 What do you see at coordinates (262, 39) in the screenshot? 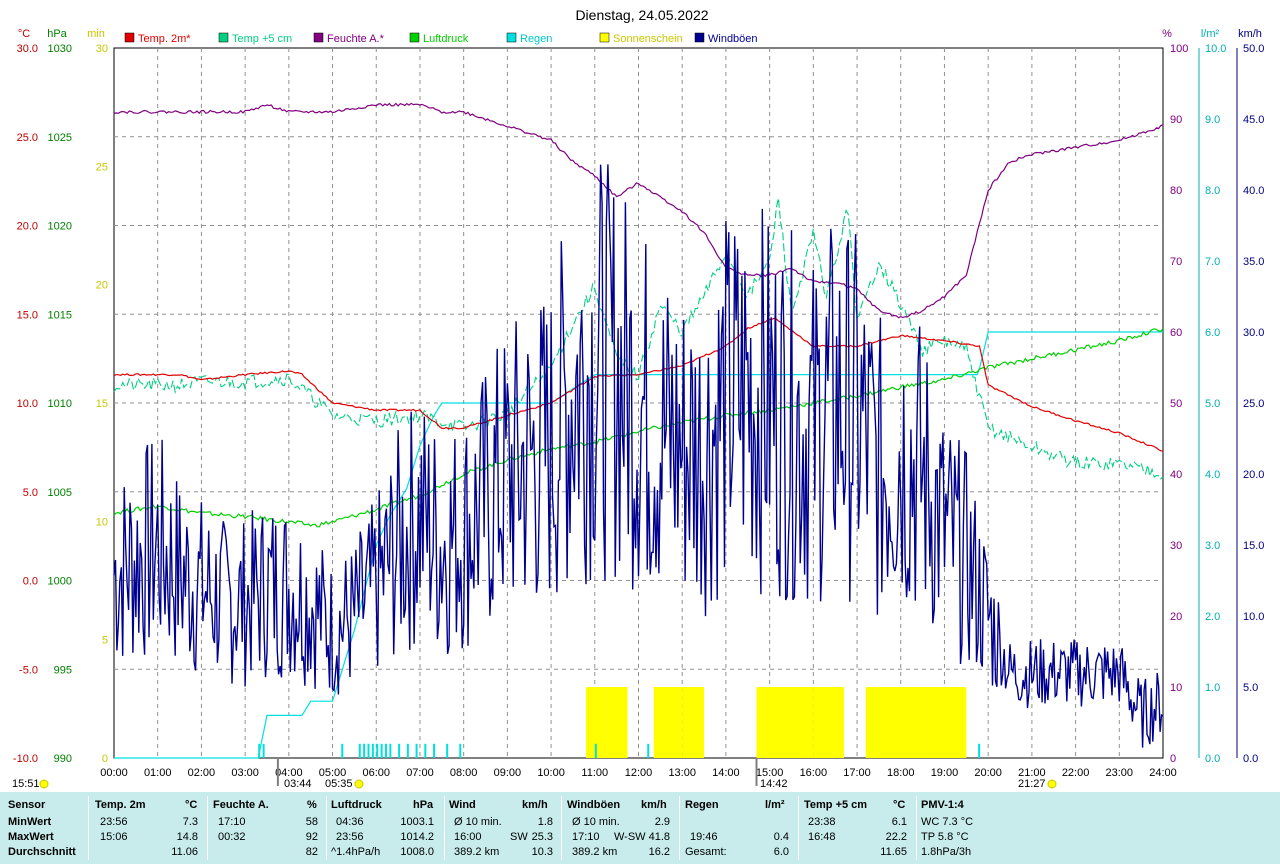
I see `legend-label: Temp +5 cm` at bounding box center [262, 39].